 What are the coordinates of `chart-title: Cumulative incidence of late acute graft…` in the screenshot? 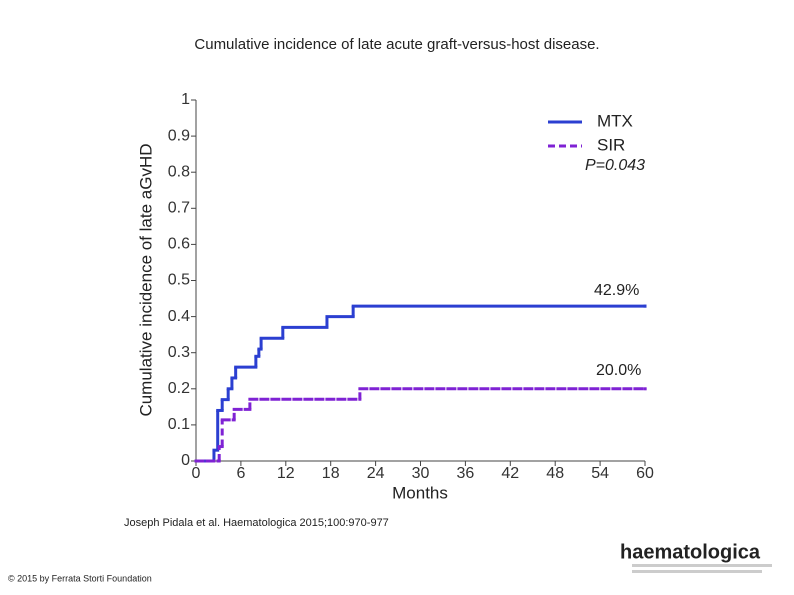 It's located at (396, 44).